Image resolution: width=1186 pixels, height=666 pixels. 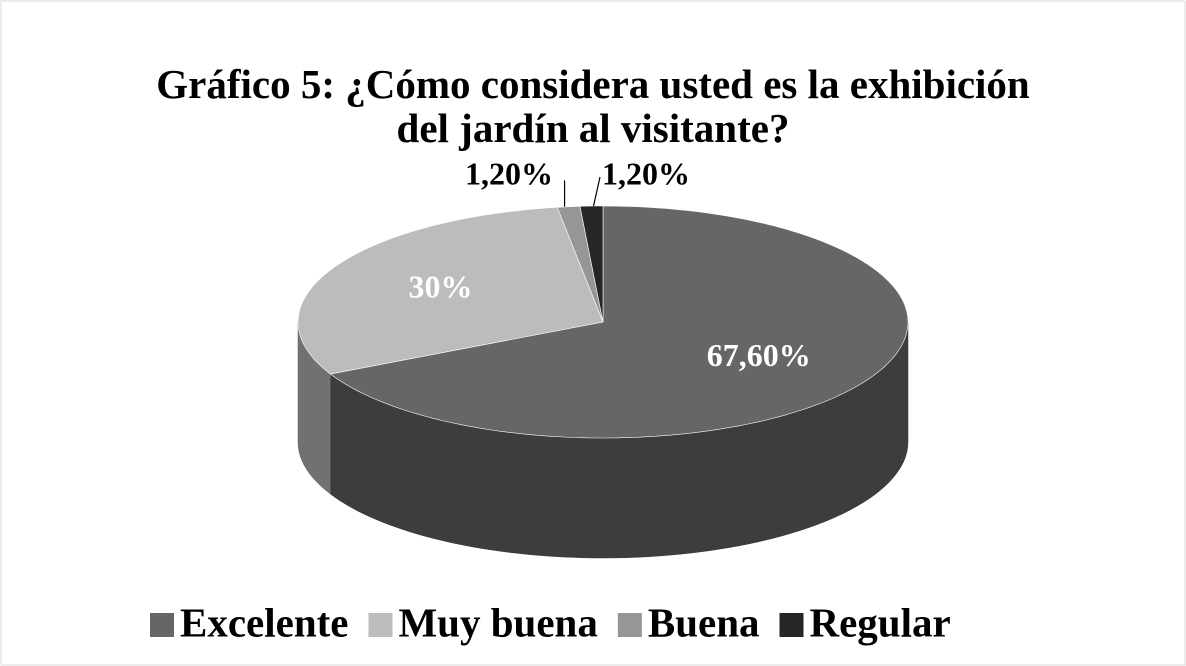 I want to click on legend-label: Buena, so click(x=704, y=622).